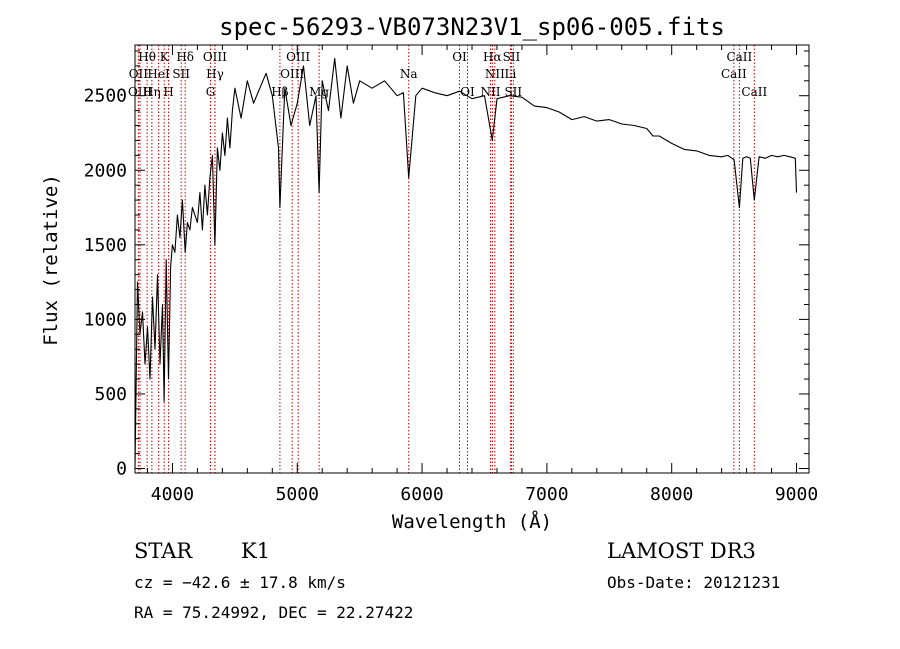 The image size is (900, 649). I want to click on marker-label-11: SII, so click(181, 74).